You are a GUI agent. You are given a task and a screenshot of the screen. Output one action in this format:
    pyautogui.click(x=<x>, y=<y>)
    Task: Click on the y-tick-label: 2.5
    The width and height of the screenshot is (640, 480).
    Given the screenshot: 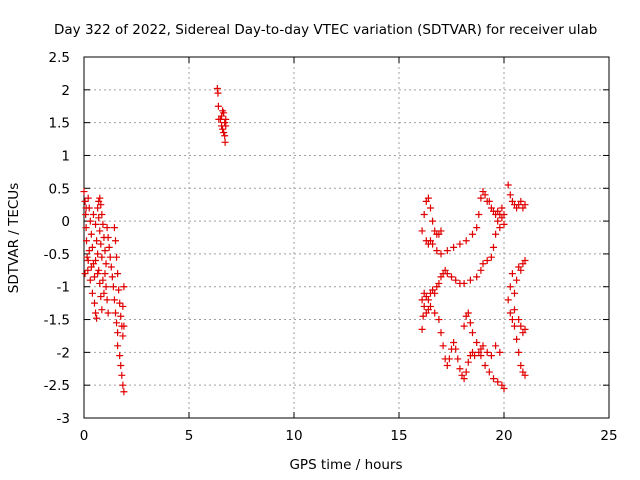 What is the action you would take?
    pyautogui.click(x=59, y=58)
    